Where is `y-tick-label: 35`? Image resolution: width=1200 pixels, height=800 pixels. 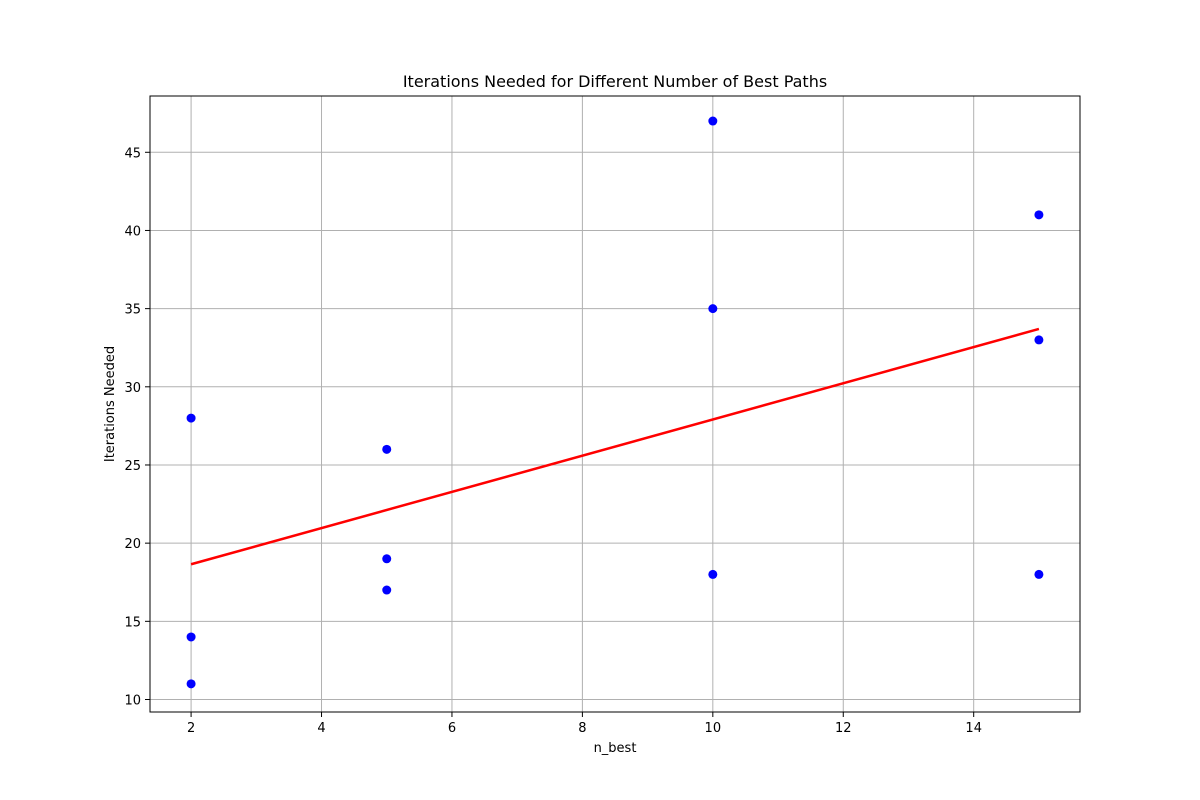
y-tick-label: 35 is located at coordinates (132, 310).